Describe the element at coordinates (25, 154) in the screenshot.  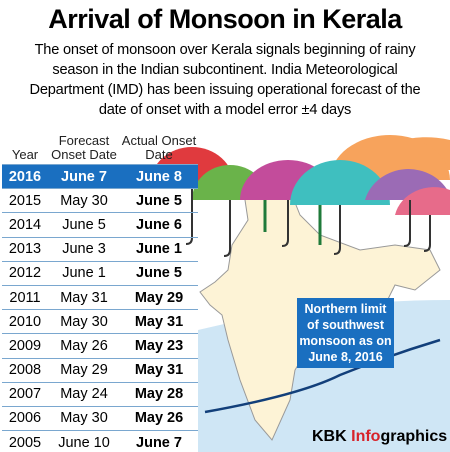
I see `column-header: Year` at that location.